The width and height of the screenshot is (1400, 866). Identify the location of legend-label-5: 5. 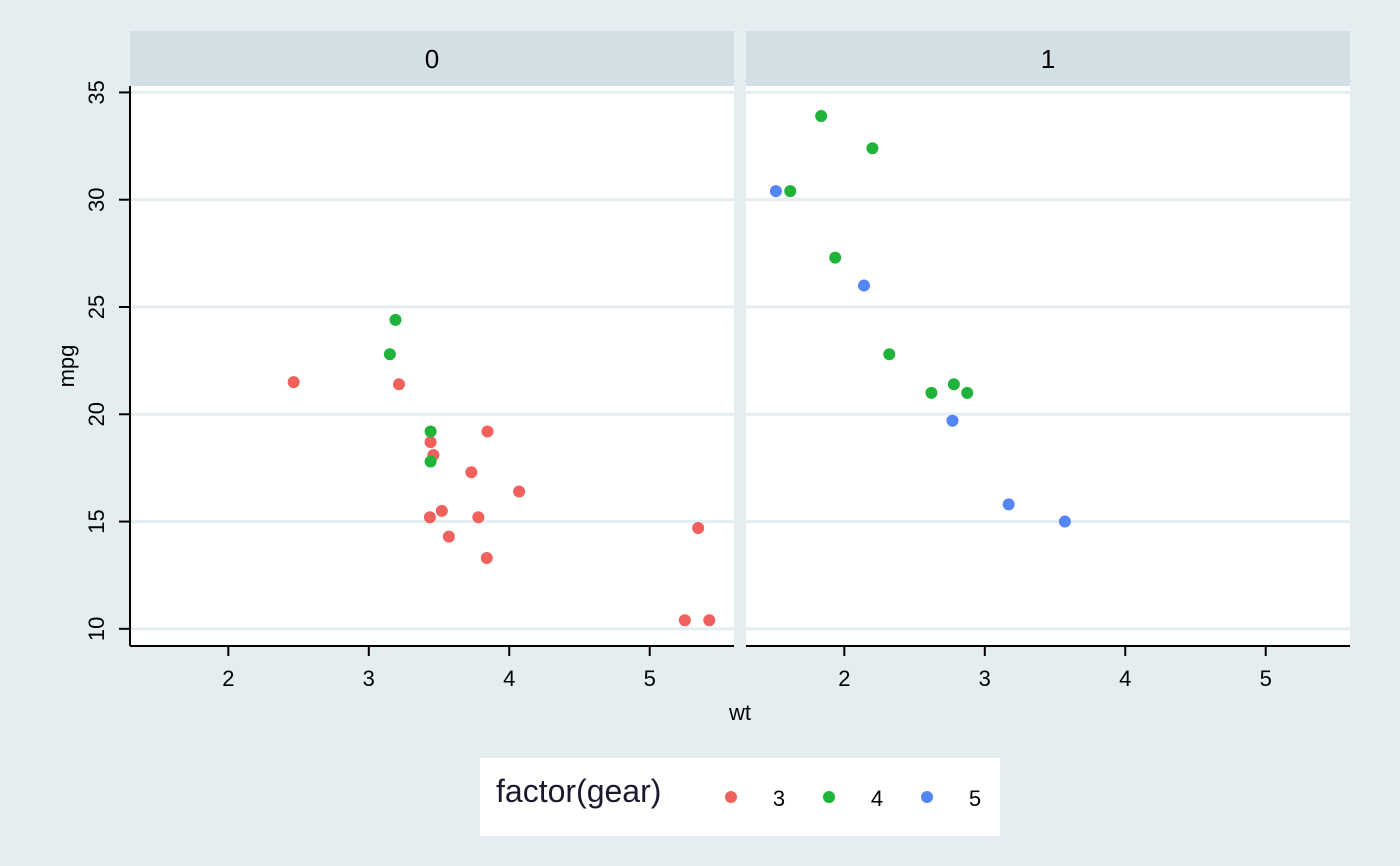
(975, 798).